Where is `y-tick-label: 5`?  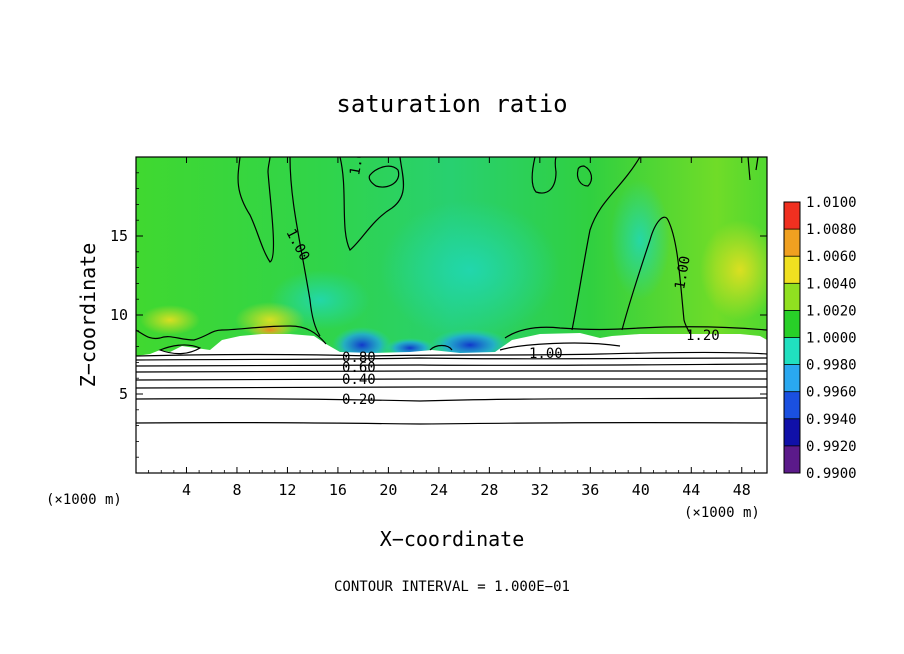 y-tick-label: 5 is located at coordinates (123, 394).